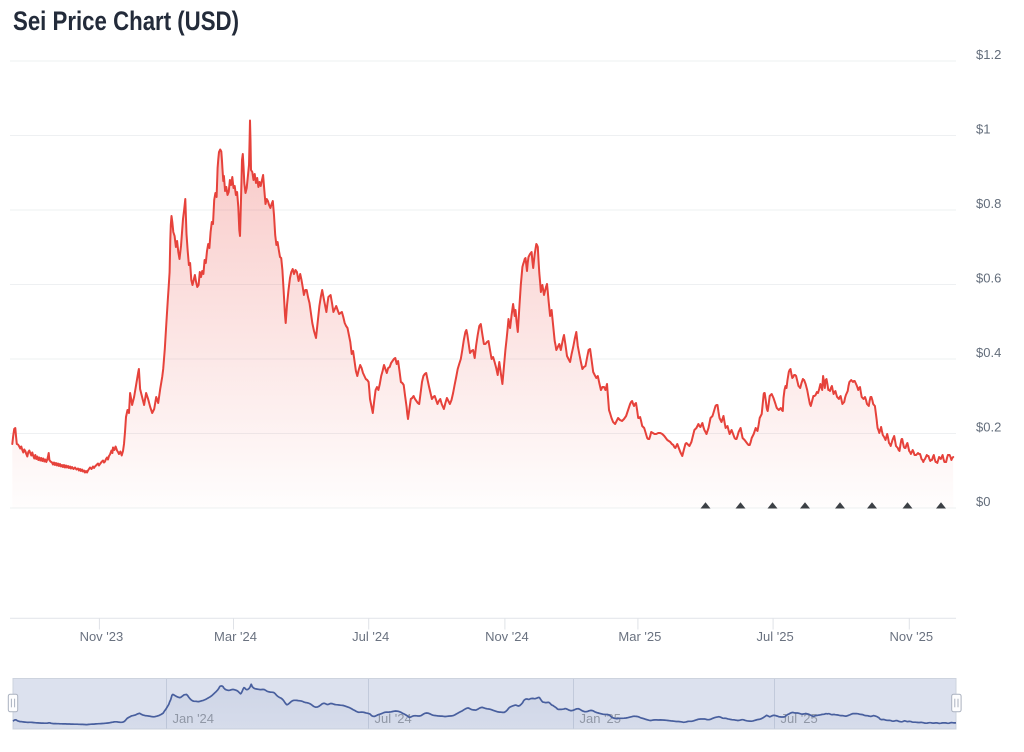 The width and height of the screenshot is (1024, 752). I want to click on svg-text: Nov '24, so click(507, 636).